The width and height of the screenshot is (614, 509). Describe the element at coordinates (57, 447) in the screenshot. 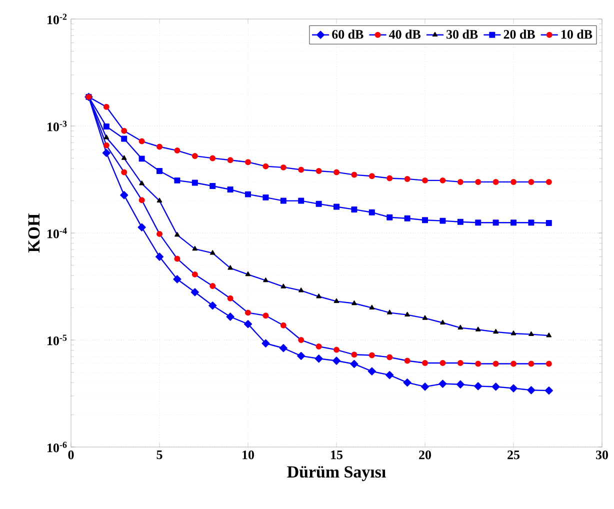

I see `y-tick-label: 10$^{-6}$` at that location.